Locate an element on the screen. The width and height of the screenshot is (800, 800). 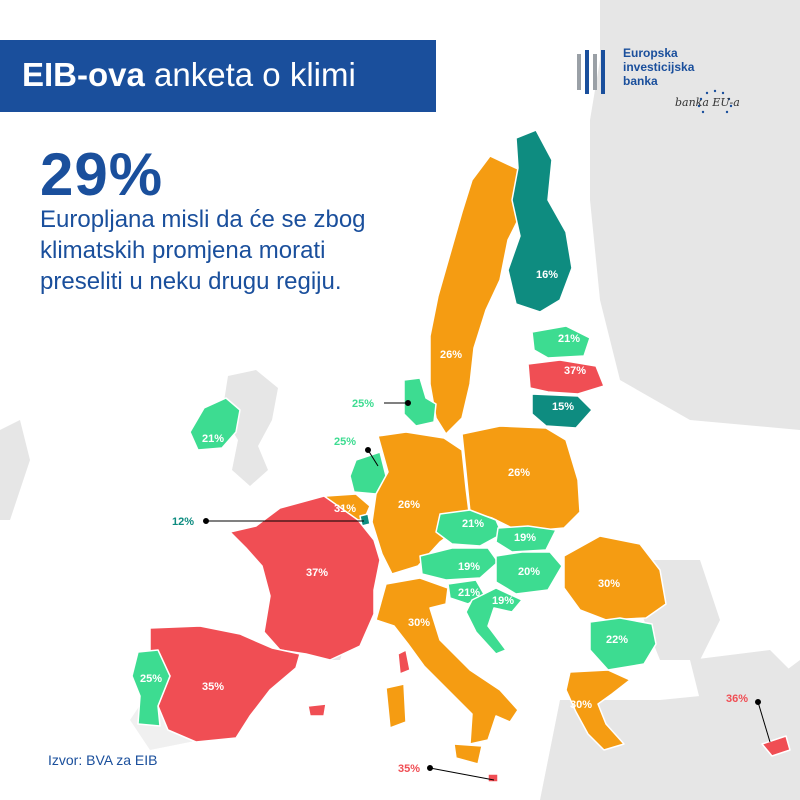
label-hungary: 20% is located at coordinates (529, 572).